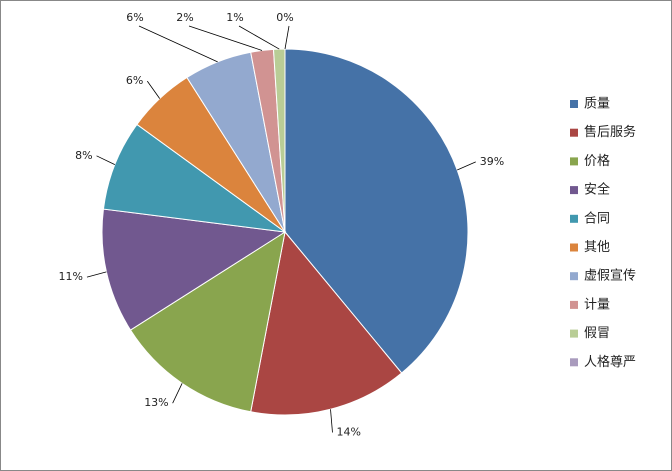 Image resolution: width=672 pixels, height=471 pixels. What do you see at coordinates (234, 17) in the screenshot?
I see `data-label: 1%` at bounding box center [234, 17].